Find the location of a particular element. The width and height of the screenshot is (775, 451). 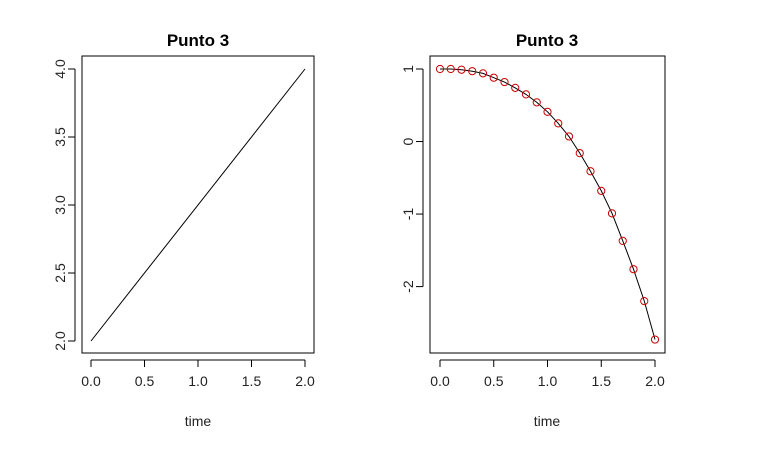

y-axis: 2.0 2.5 3.0 3.5 4.0 is located at coordinates (64, 205).